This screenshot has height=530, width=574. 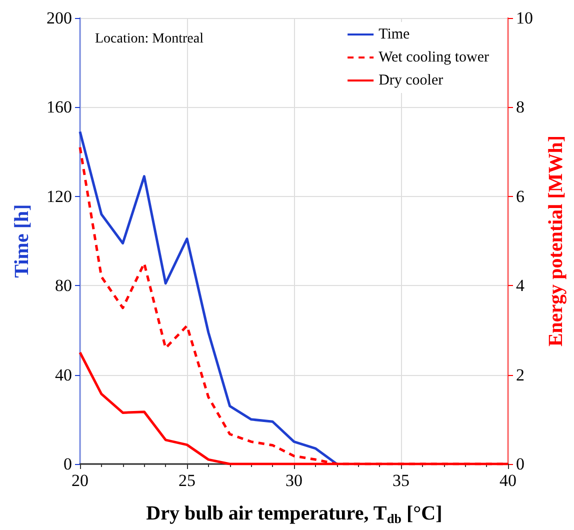 What do you see at coordinates (394, 34) in the screenshot?
I see `legend-label: Time` at bounding box center [394, 34].